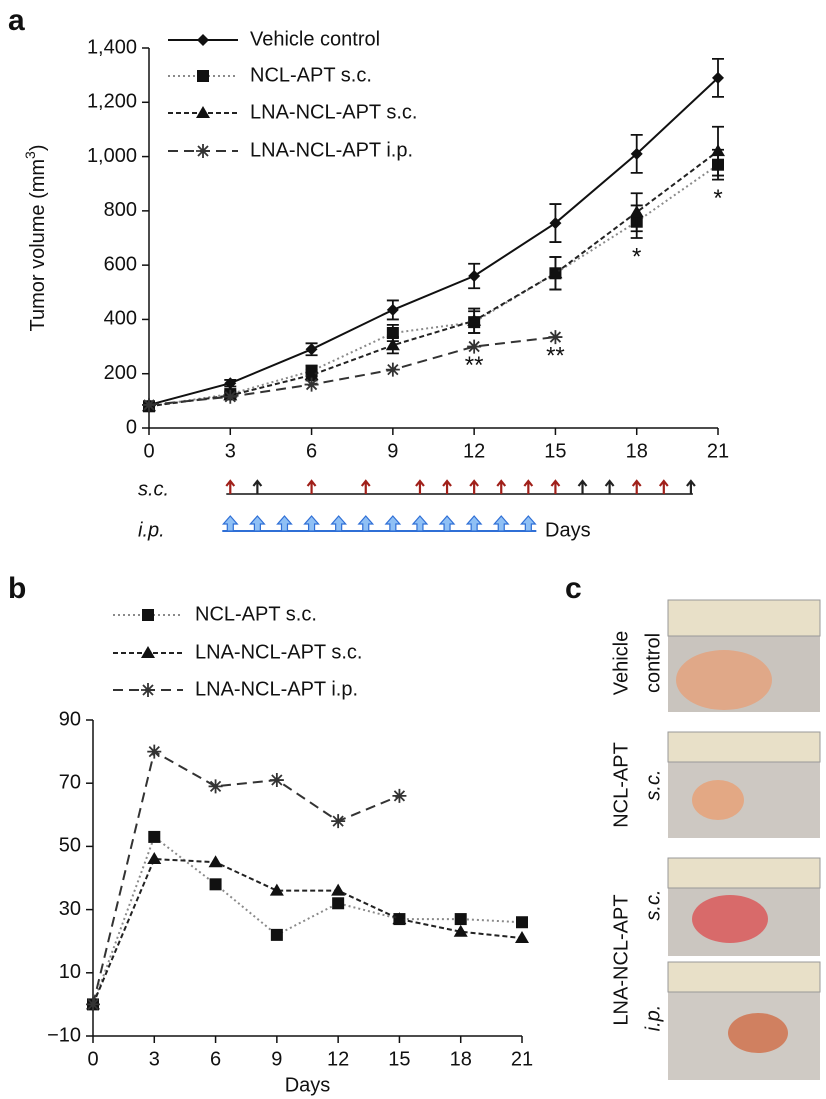 Image resolution: width=826 pixels, height=1099 pixels. What do you see at coordinates (64, 1035) in the screenshot?
I see `y-tick-label: −10` at bounding box center [64, 1035].